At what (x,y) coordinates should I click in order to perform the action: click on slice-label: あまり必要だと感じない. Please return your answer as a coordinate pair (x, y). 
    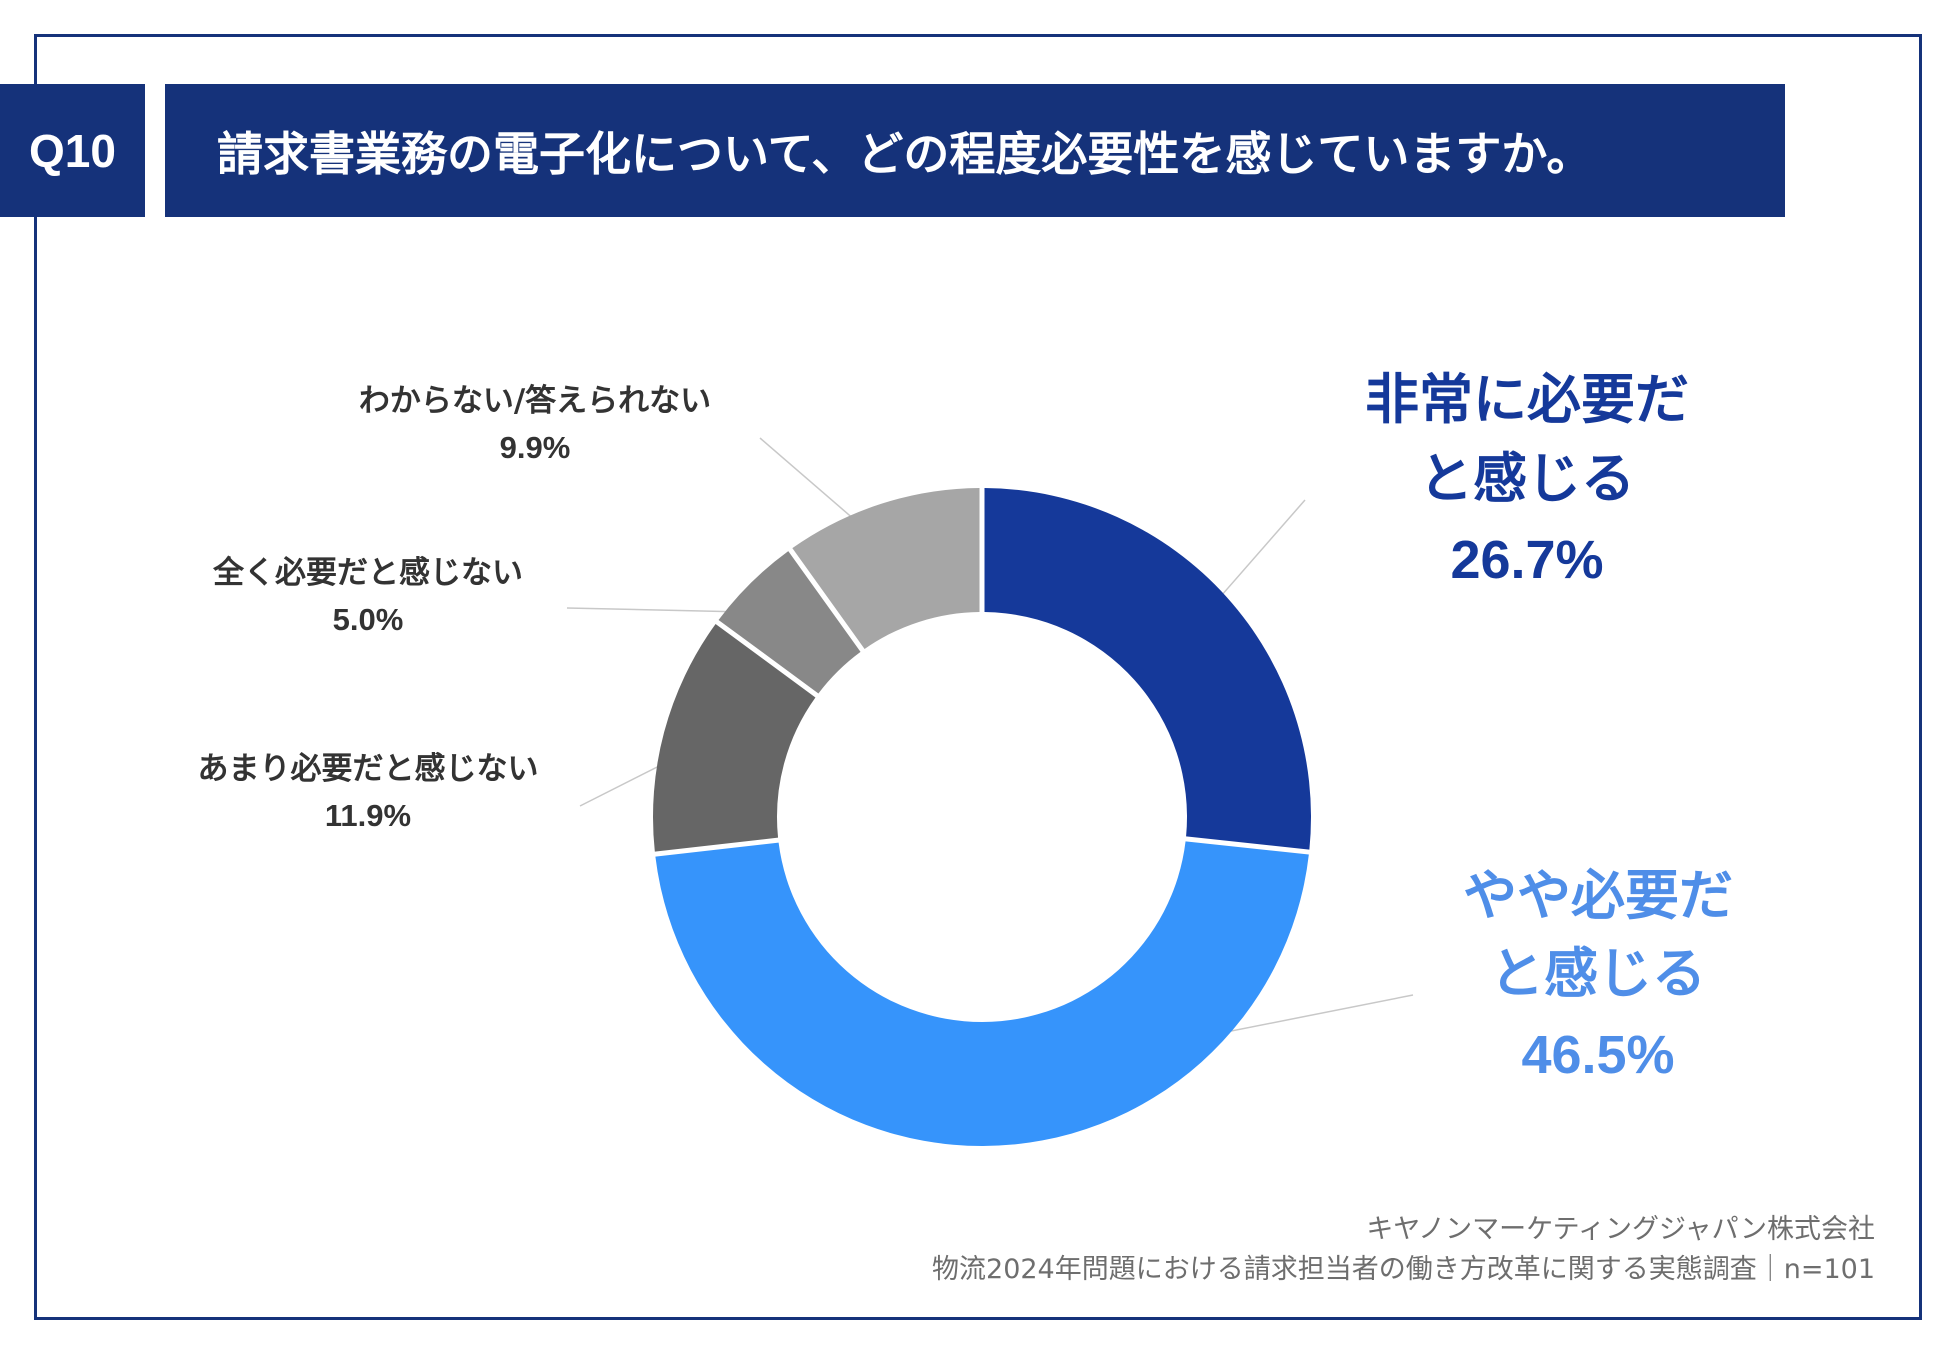
    Looking at the image, I should click on (368, 769).